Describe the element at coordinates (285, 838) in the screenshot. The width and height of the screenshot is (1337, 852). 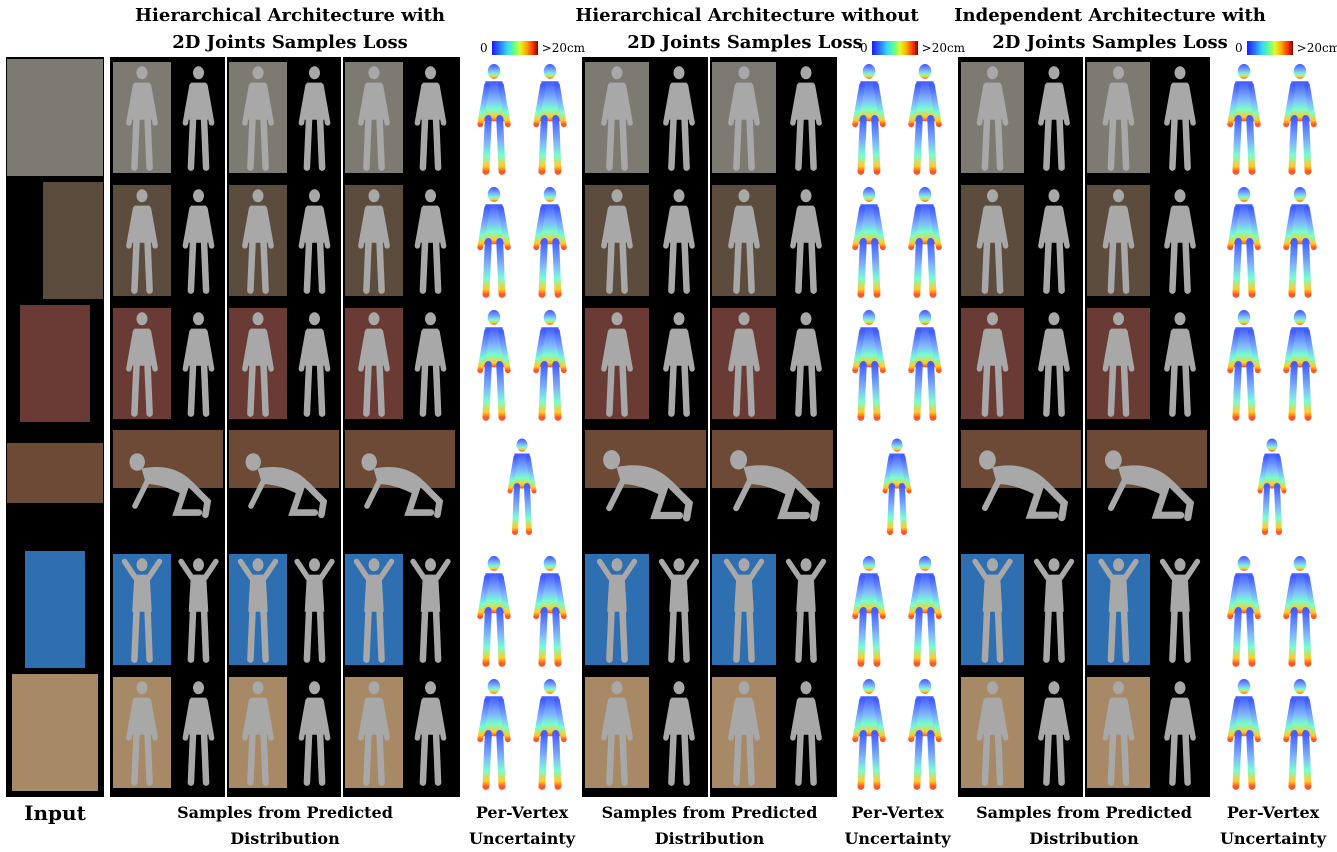
I see `footer-samples-a-line2: Distribution` at that location.